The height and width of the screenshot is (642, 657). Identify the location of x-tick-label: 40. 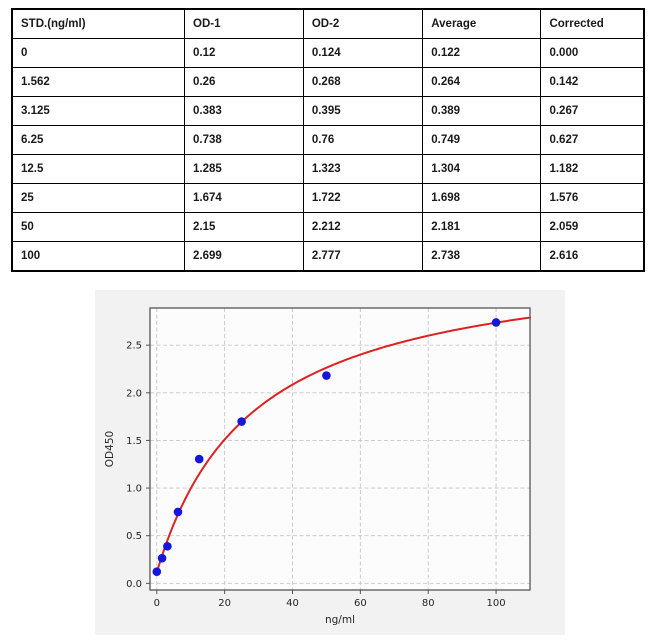
(292, 603).